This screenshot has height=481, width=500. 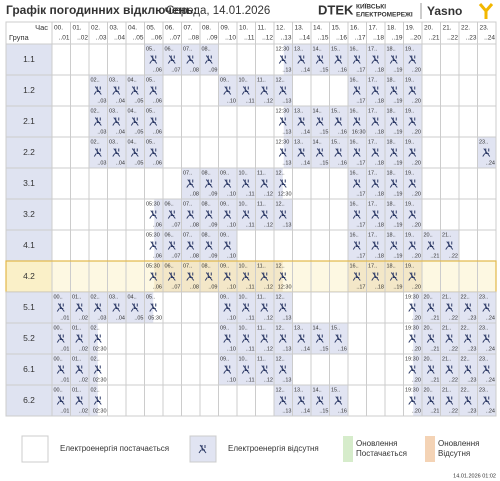 I want to click on hour-from: 23., so click(x=484, y=28).